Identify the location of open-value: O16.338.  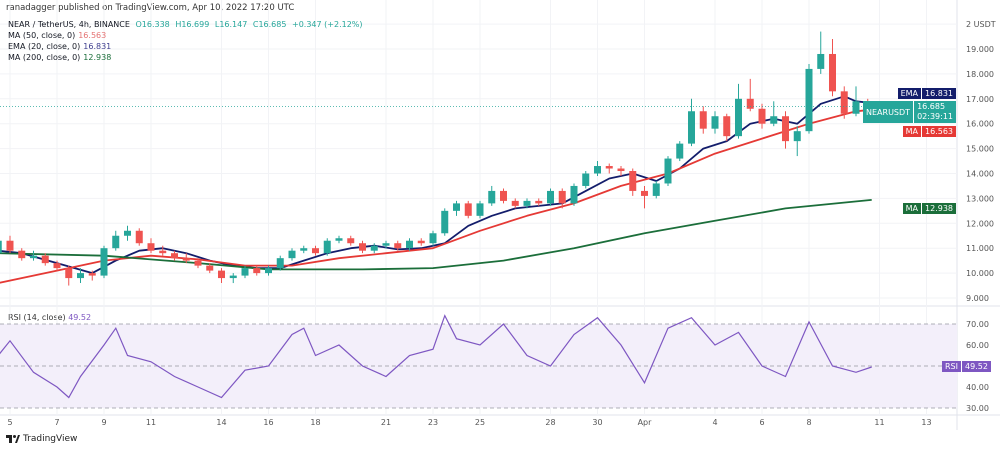
(152, 24).